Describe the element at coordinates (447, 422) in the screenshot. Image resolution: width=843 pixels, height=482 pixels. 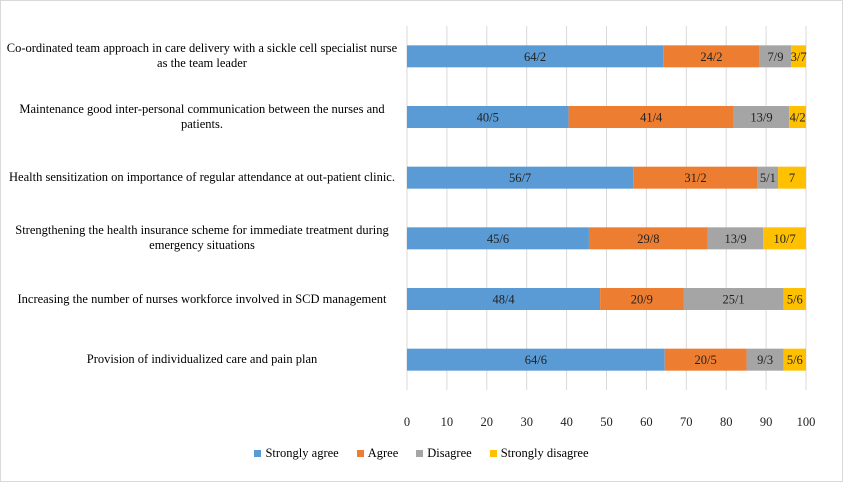
I see `x-tick-label: 10` at that location.